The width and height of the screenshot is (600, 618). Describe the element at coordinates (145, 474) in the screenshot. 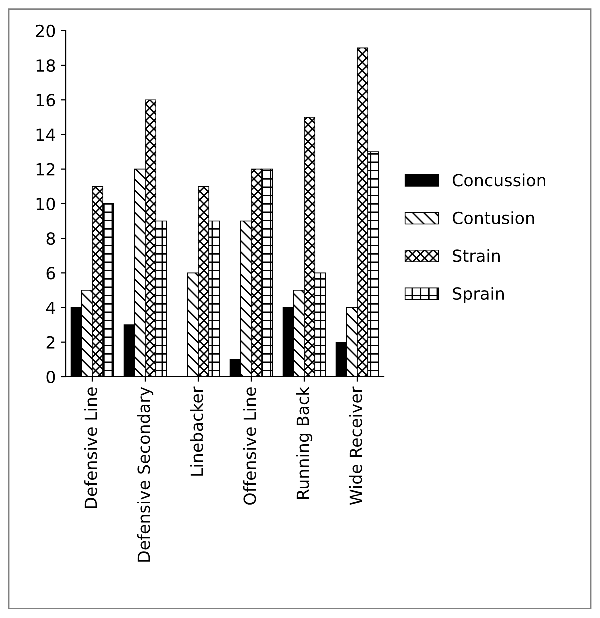

I see `x-tick-label: Defensive Secondary` at that location.